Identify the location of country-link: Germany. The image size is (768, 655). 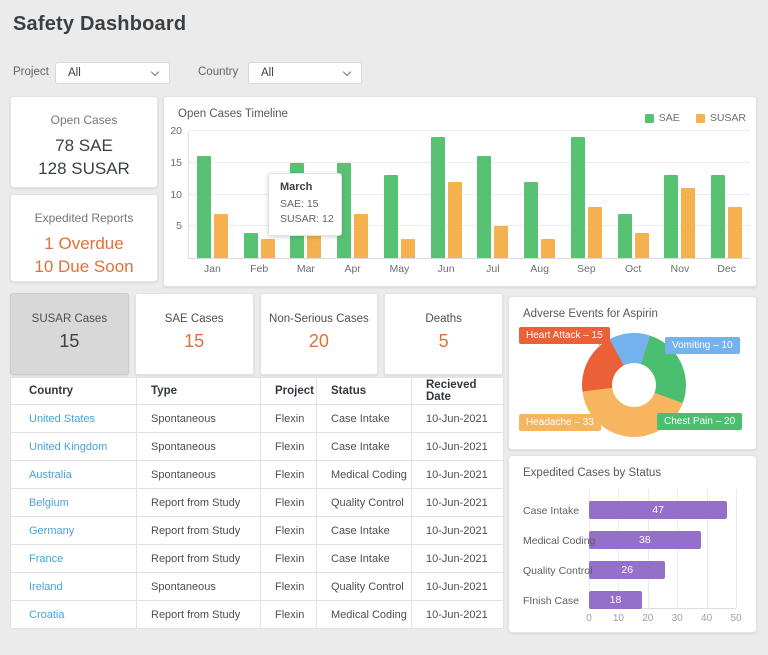
(73, 530).